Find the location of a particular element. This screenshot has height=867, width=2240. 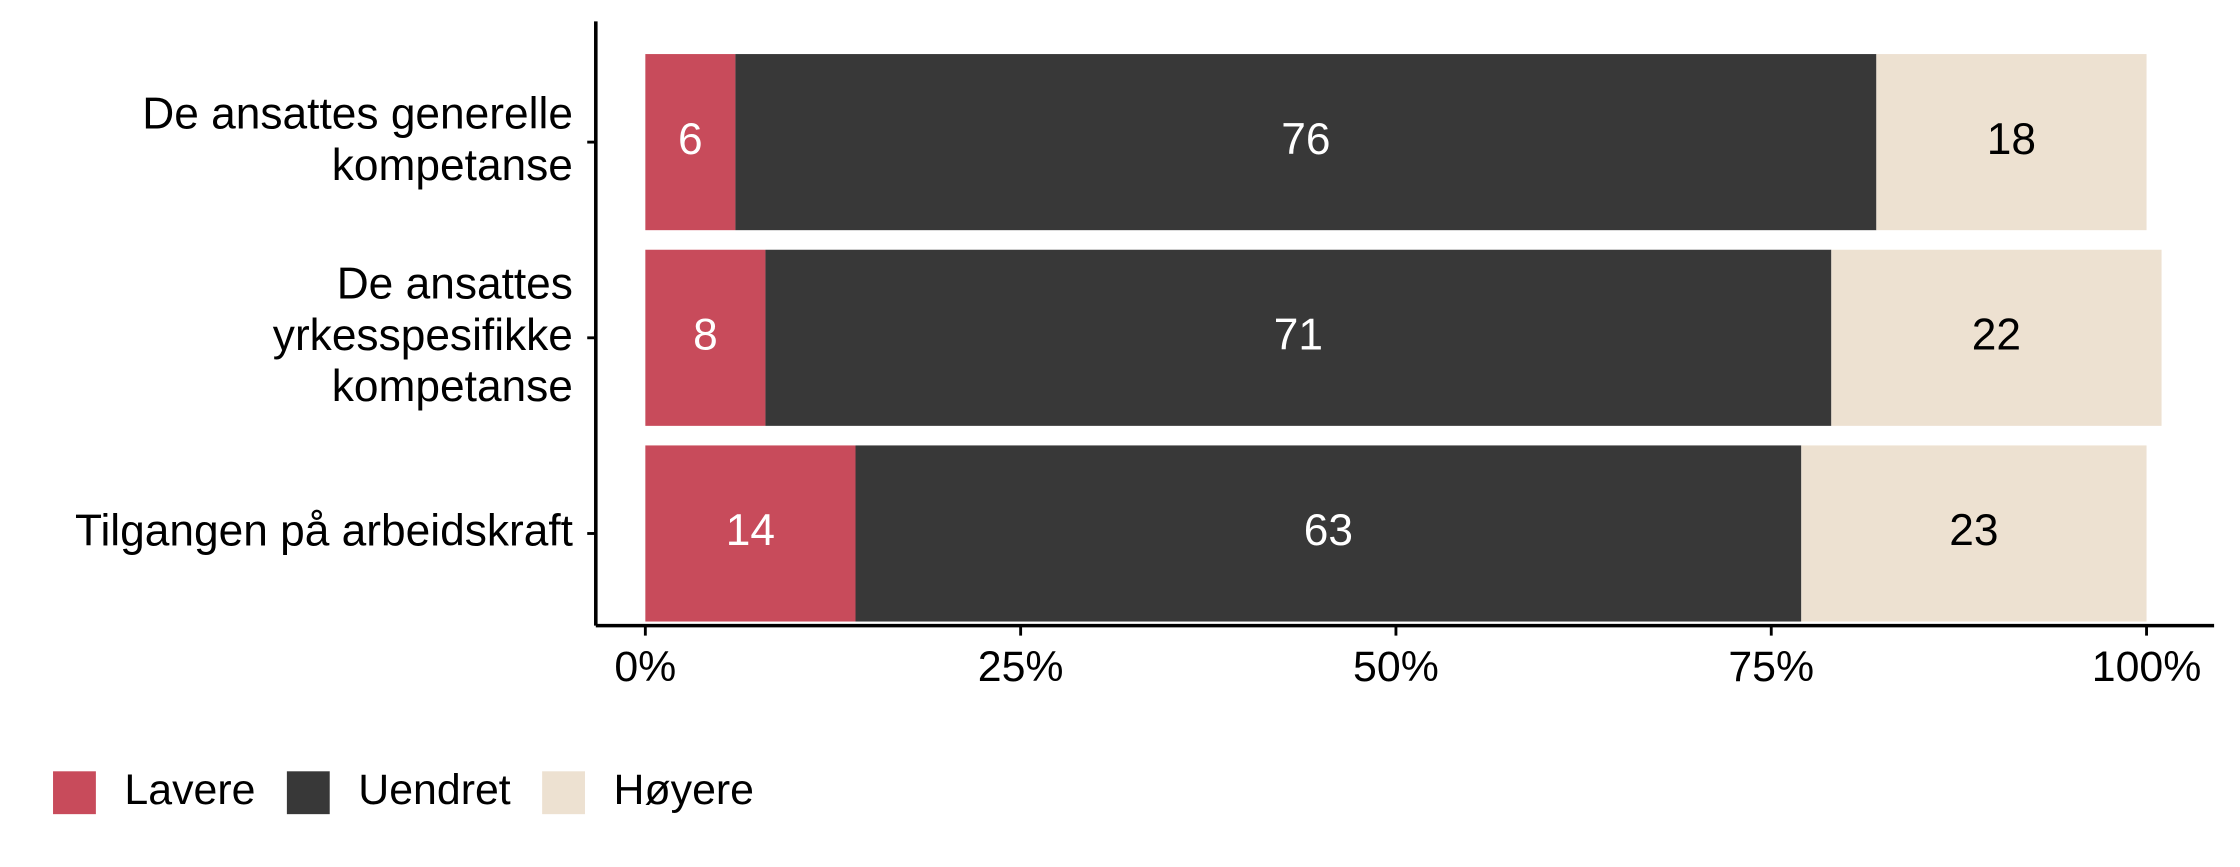

x-tick-label: 50% is located at coordinates (1396, 667).